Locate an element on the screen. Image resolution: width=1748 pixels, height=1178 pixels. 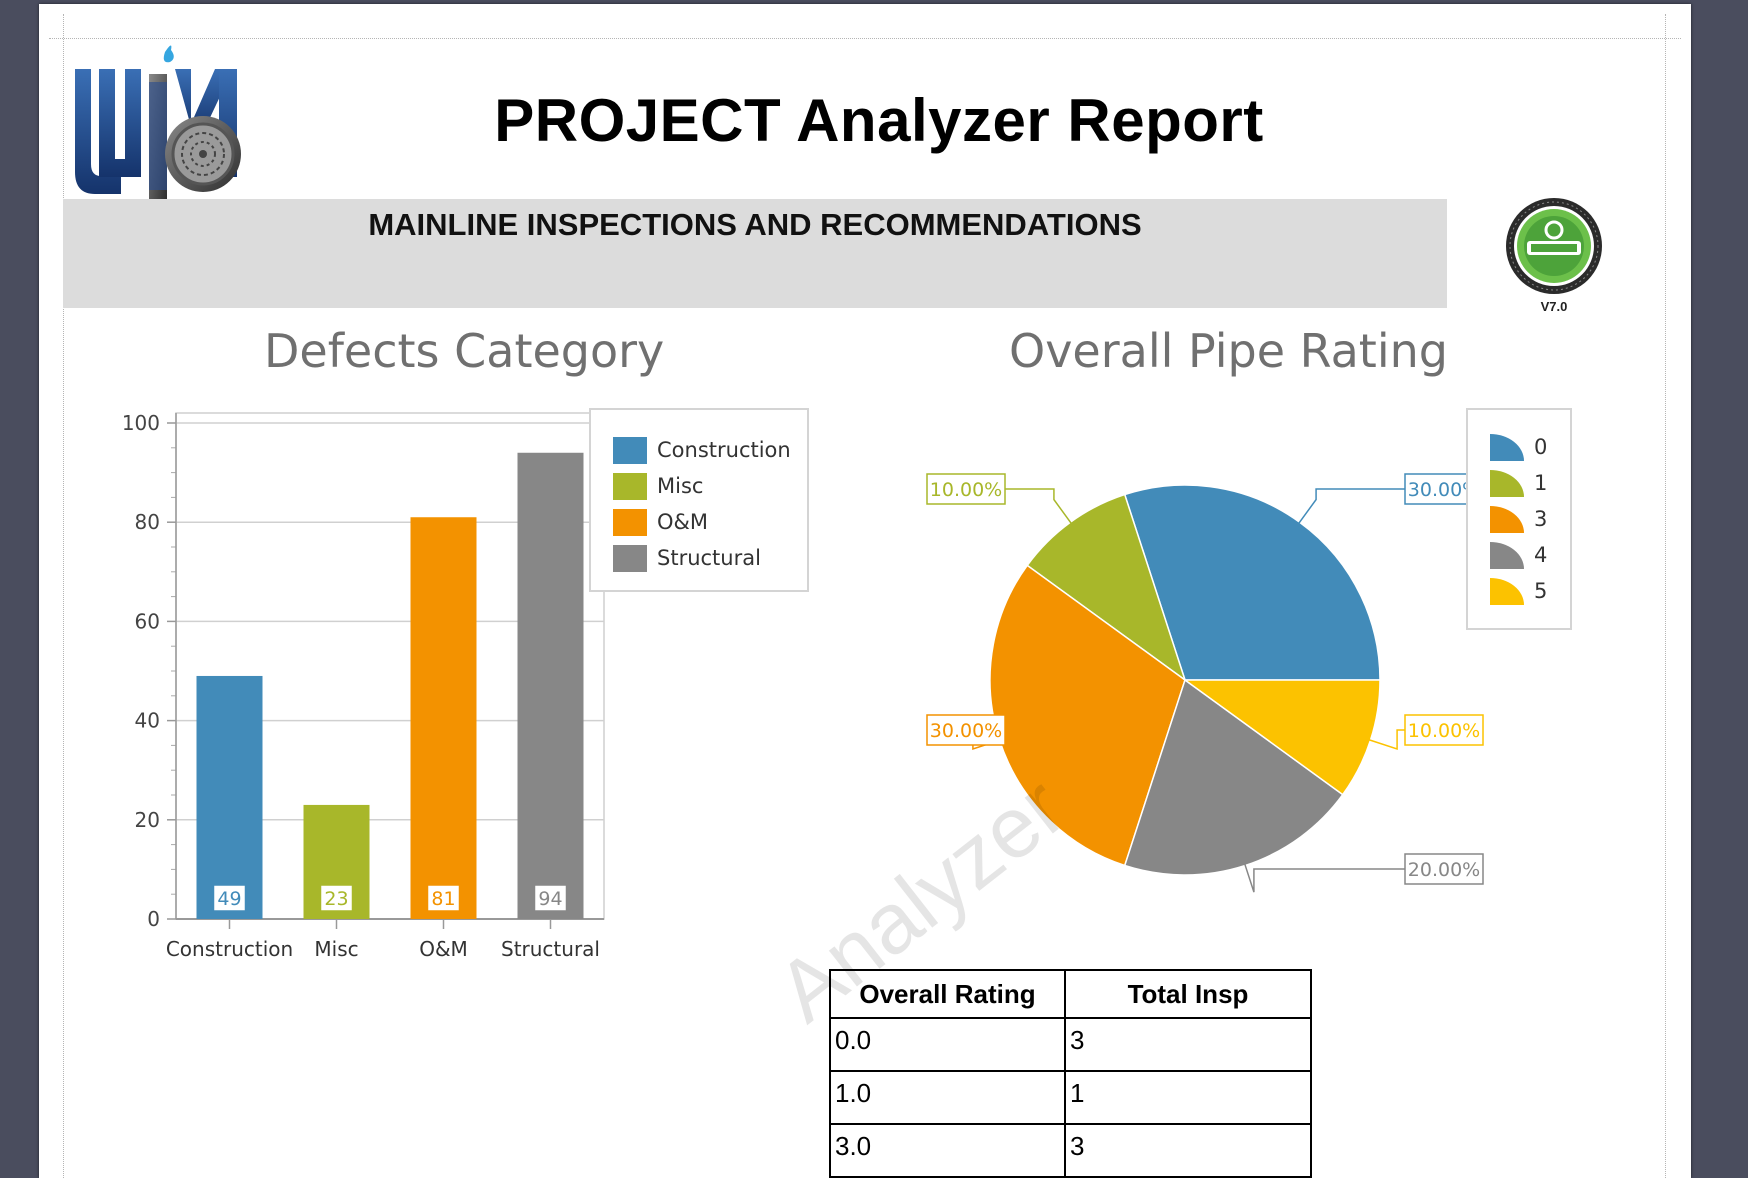
x-tick-label: O&M is located at coordinates (443, 949).